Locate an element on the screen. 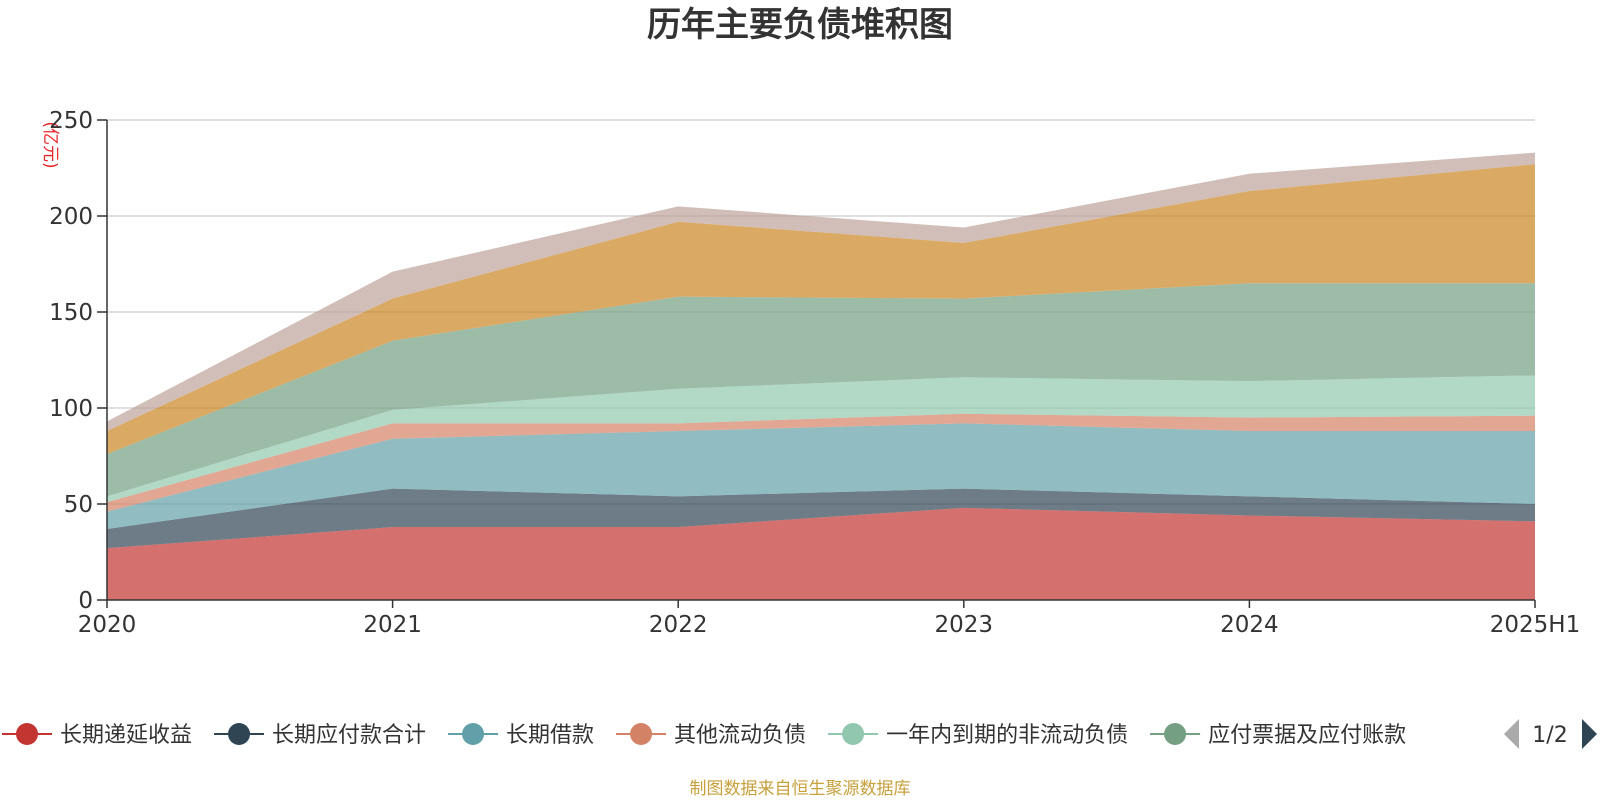  y-tick-label: 100 is located at coordinates (71, 409).